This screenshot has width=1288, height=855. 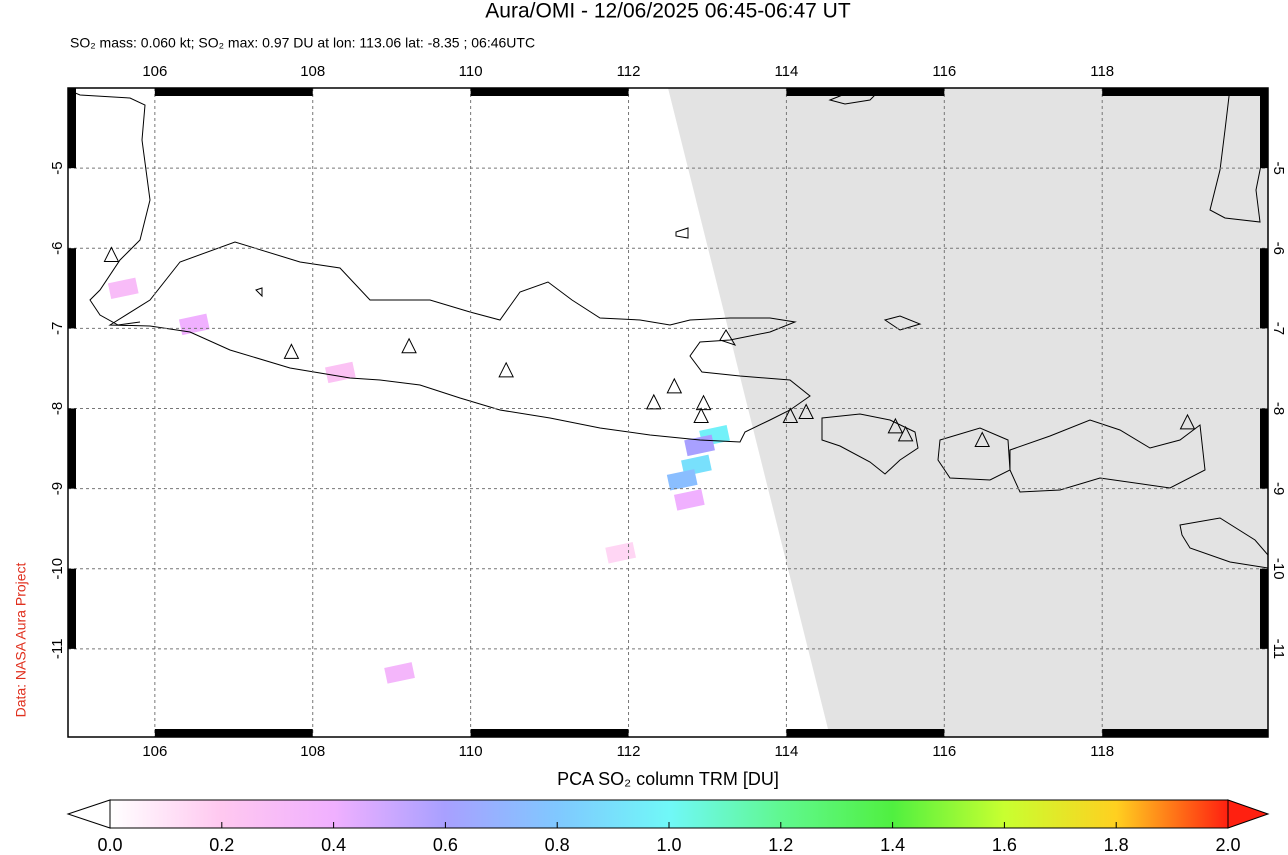 What do you see at coordinates (668, 11) in the screenshot?
I see `title: Aura/OMI - 12/06/2025 06:45-06:47 UT` at bounding box center [668, 11].